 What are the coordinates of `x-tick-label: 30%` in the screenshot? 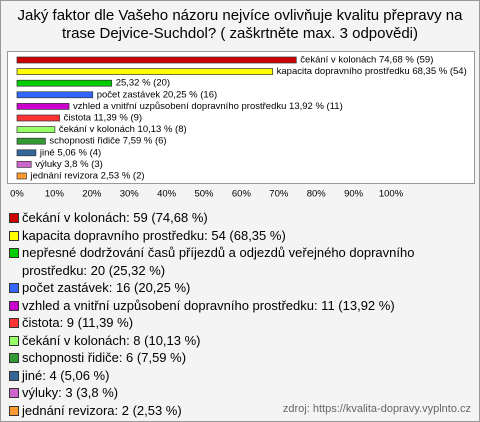 It's located at (130, 194).